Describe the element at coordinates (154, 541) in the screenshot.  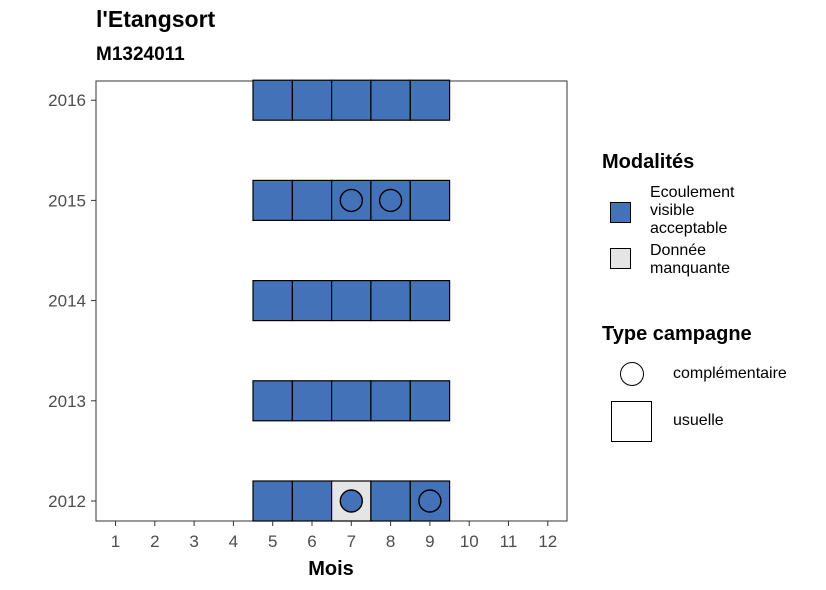
I see `x-tick-label: 2` at that location.